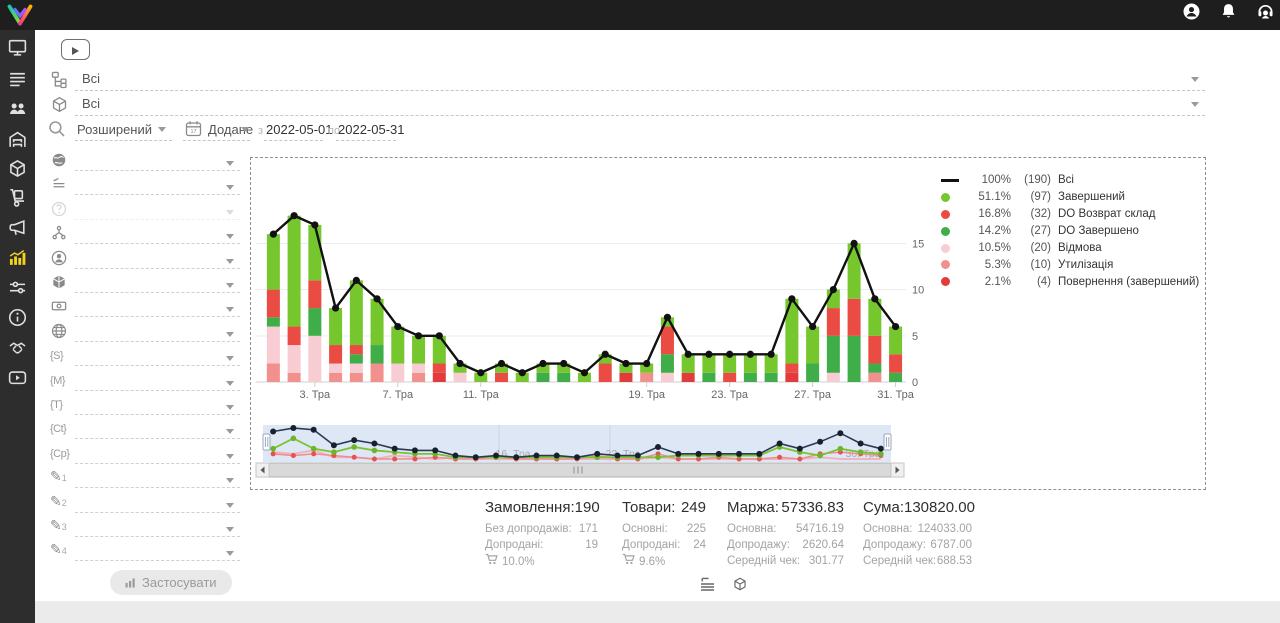 The width and height of the screenshot is (1280, 623). What do you see at coordinates (591, 545) in the screenshot?
I see `stat-sub-value: 19` at bounding box center [591, 545].